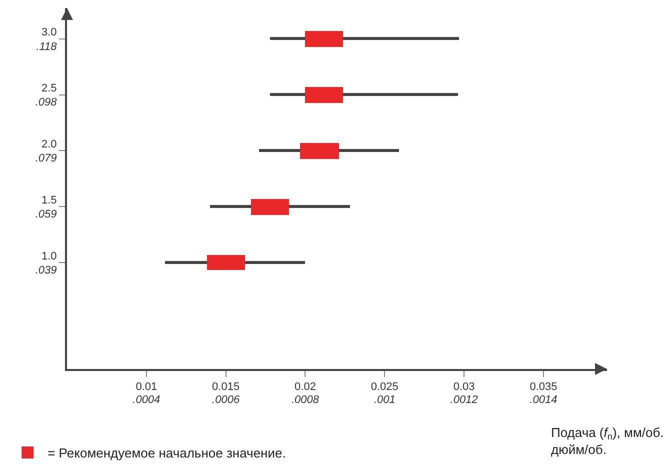 This screenshot has height=475, width=667. I want to click on x-tick-label: 0.025, so click(384, 387).